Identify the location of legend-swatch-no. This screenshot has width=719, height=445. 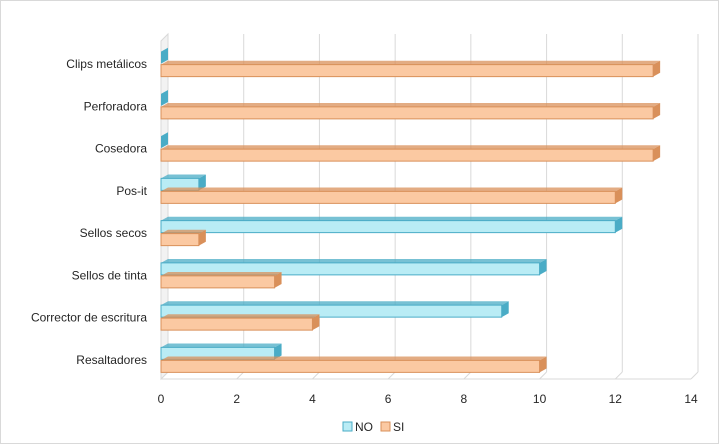
(347, 426).